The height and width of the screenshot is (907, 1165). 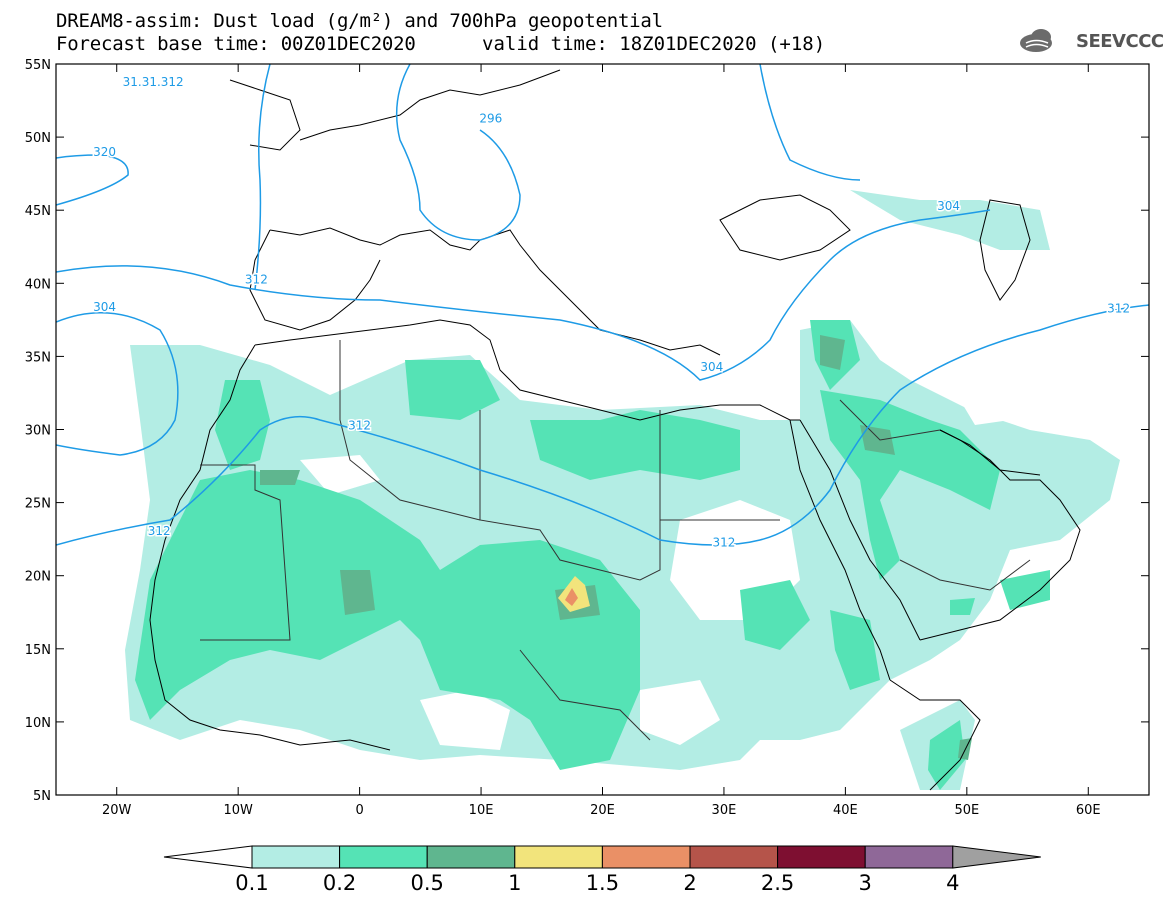 I want to click on lon-label: 10W, so click(x=238, y=810).